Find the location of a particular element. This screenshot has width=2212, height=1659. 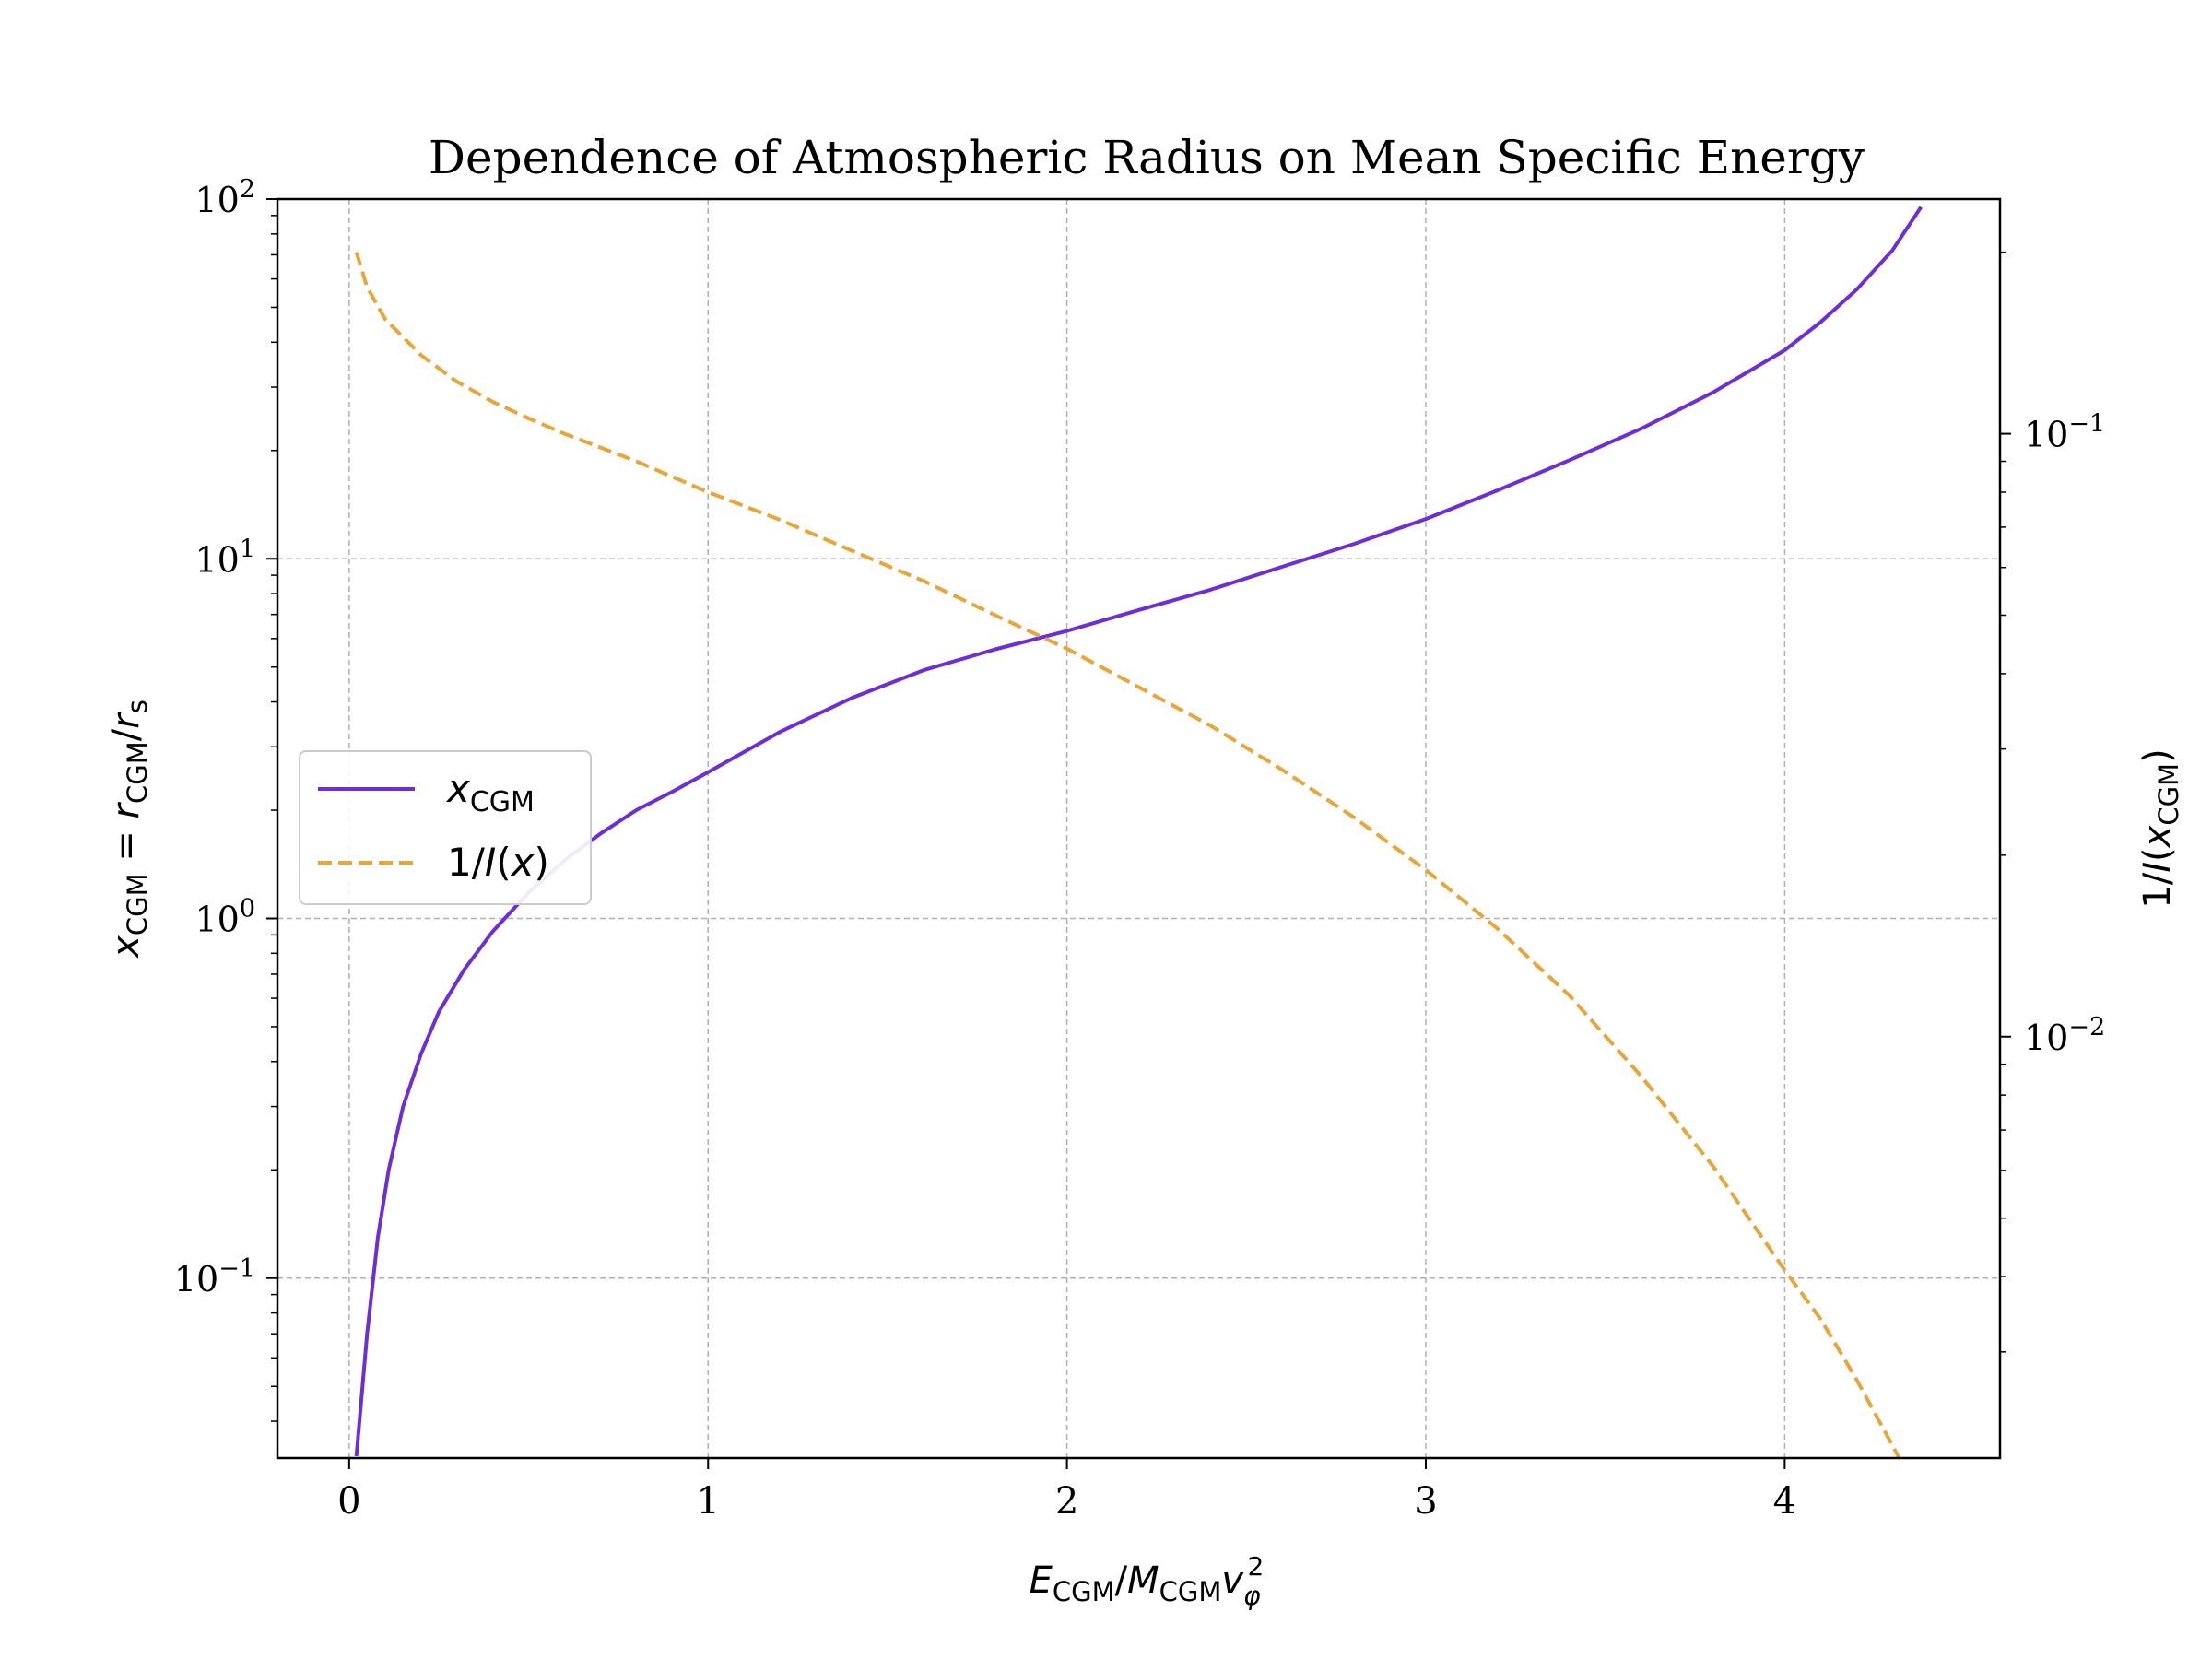

y-left-tick-label: 10² is located at coordinates (224, 197).